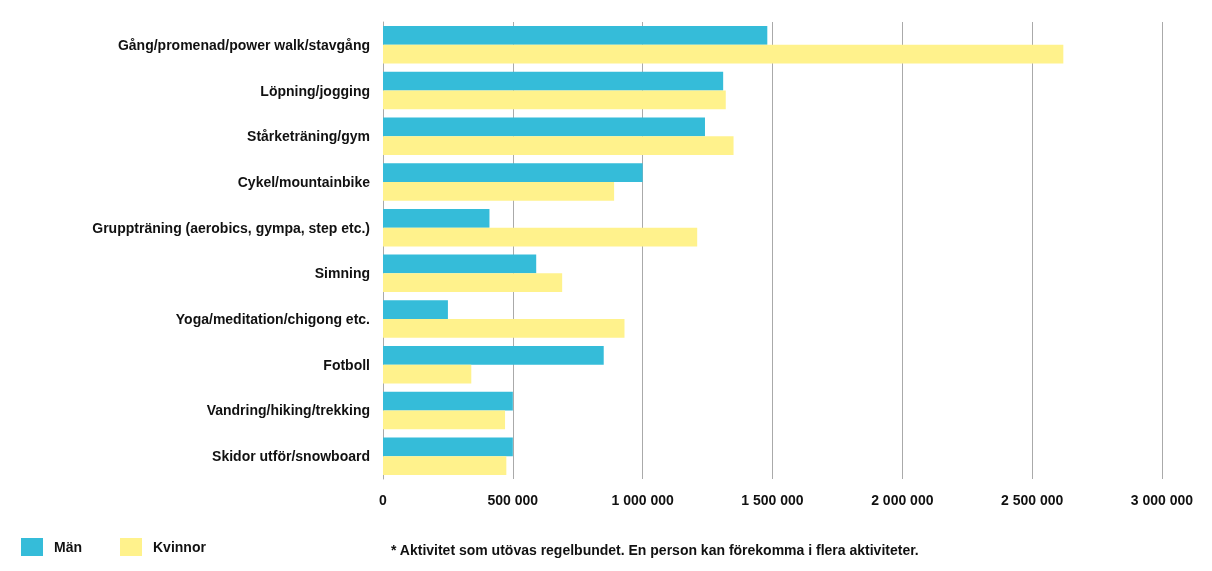 Image resolution: width=1212 pixels, height=571 pixels. Describe the element at coordinates (1162, 500) in the screenshot. I see `x-tick-label: 3 000 000` at that location.